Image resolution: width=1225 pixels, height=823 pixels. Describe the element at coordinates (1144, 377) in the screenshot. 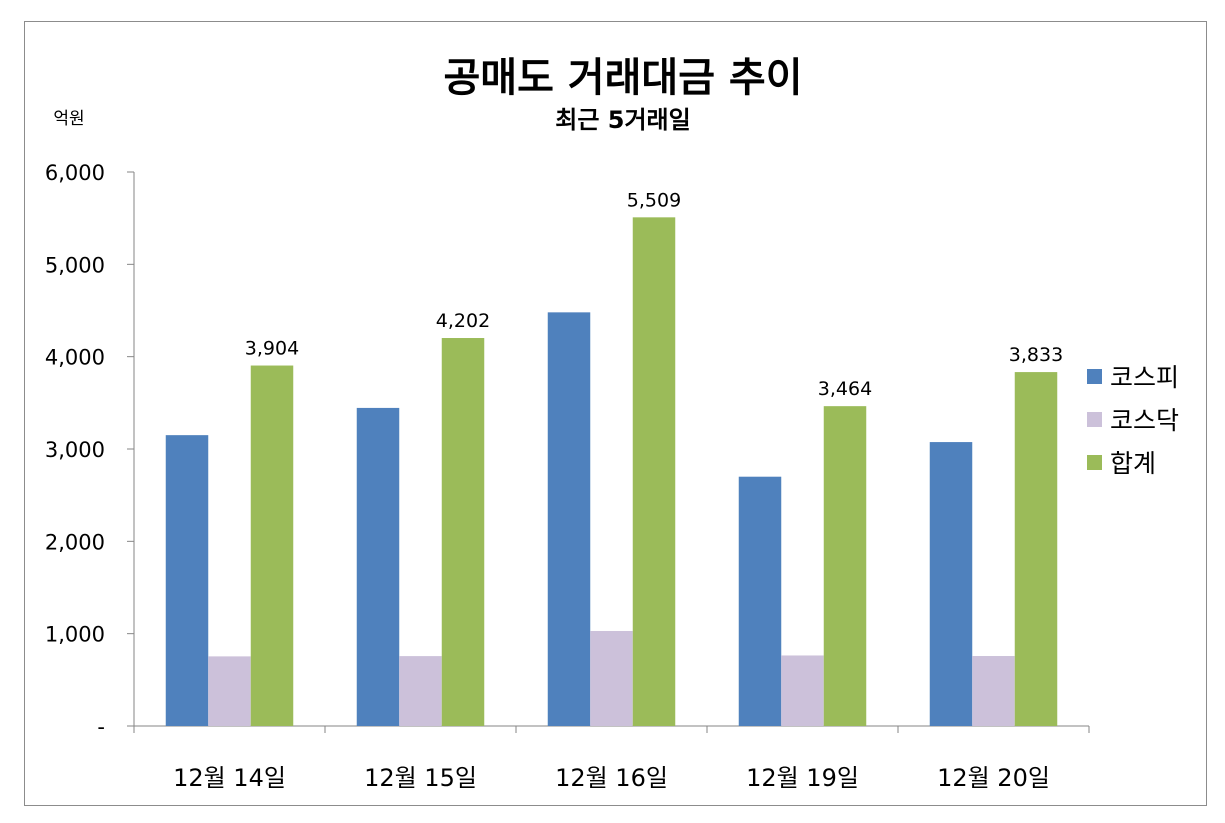

I see `legend-label: 코스피` at that location.